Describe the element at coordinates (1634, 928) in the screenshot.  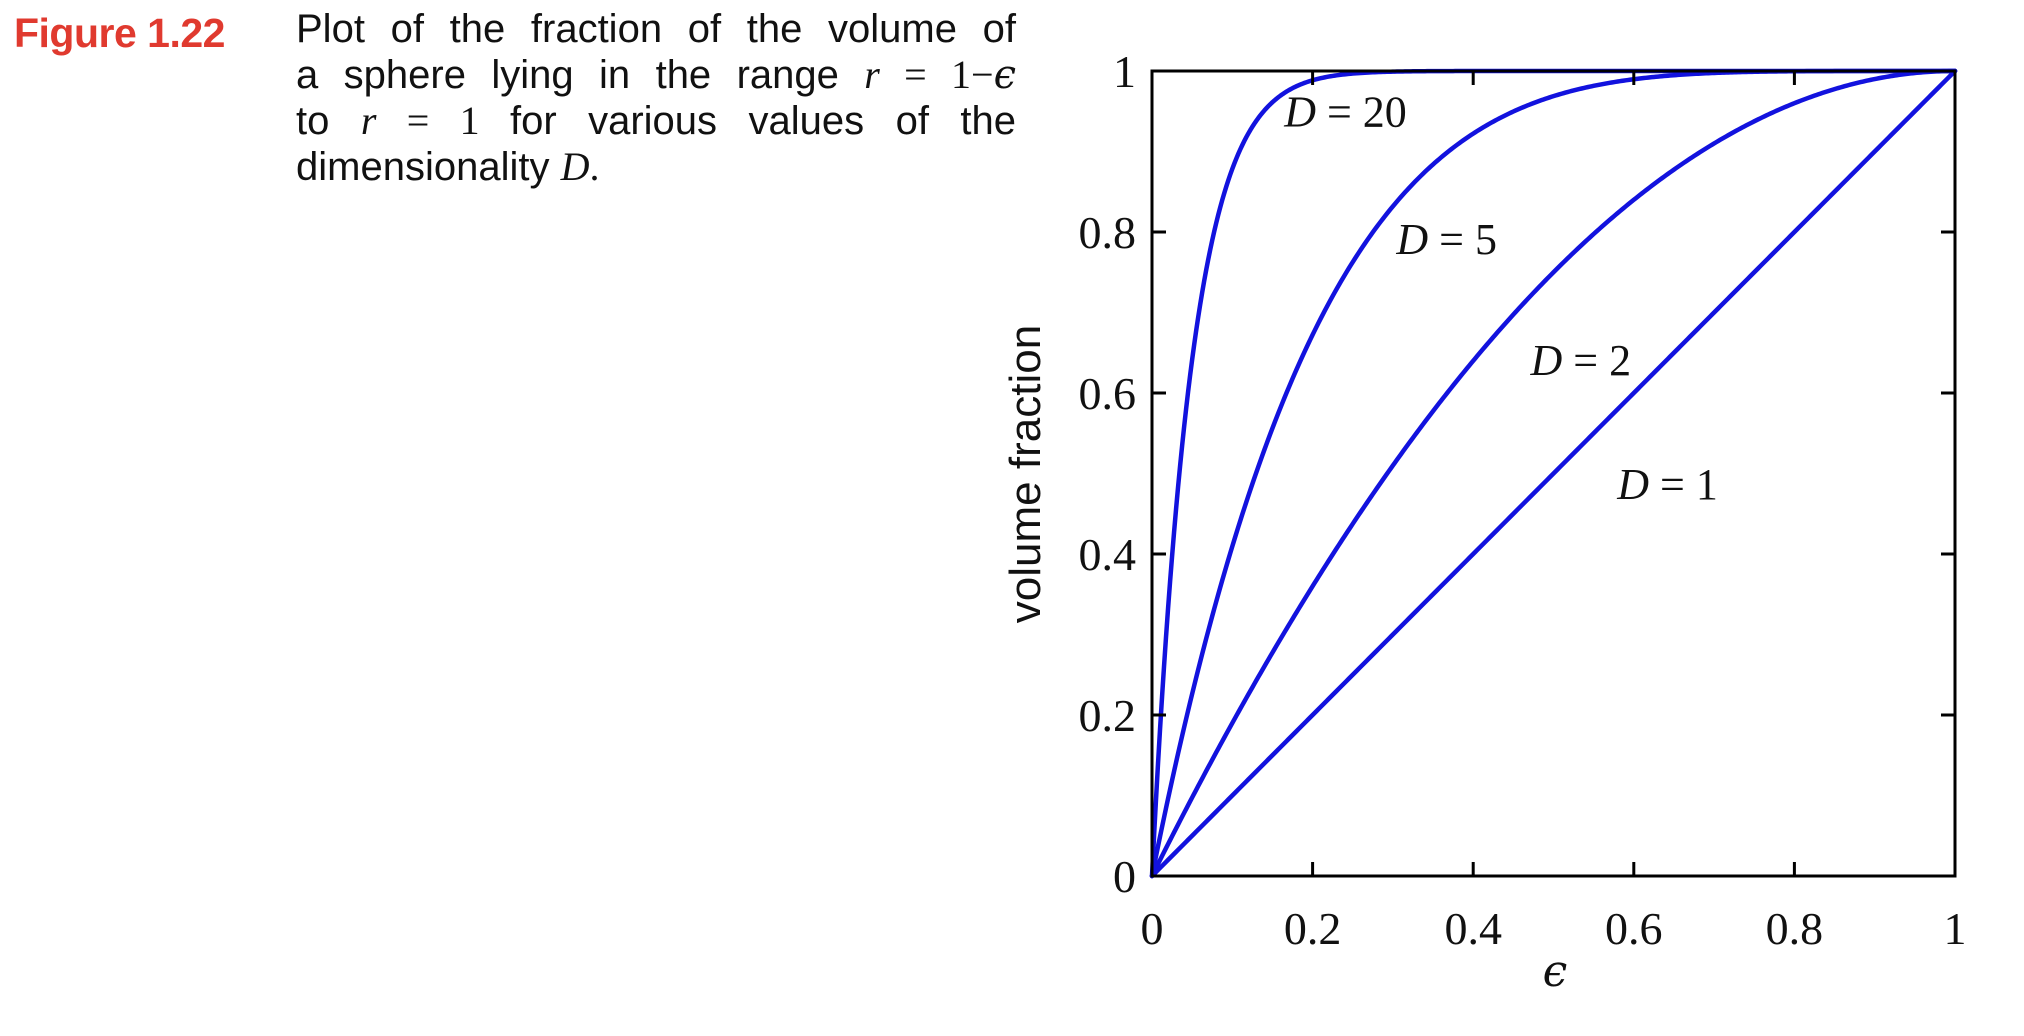
I see `x-tick-label: 0.6` at that location.